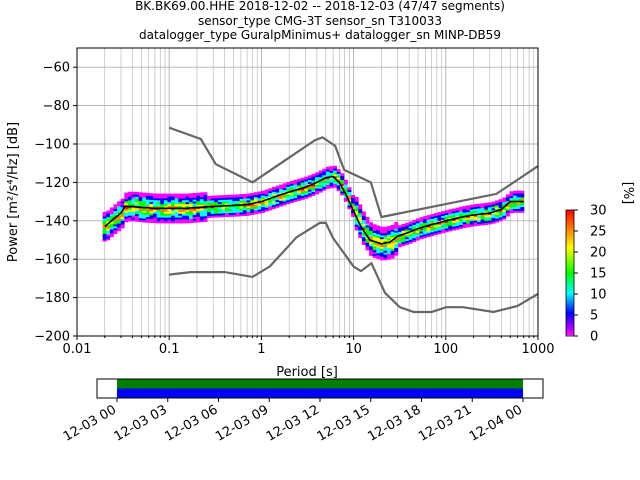  Describe the element at coordinates (590, 274) in the screenshot. I see `colorbar-ticks: 0 5 10 15 20 25 30` at that location.